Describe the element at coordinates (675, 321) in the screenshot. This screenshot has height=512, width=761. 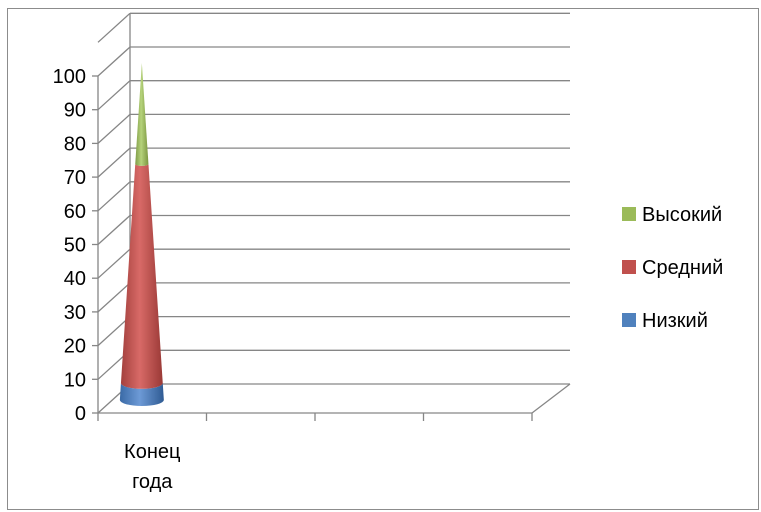
I see `legend-label: Низкий` at that location.